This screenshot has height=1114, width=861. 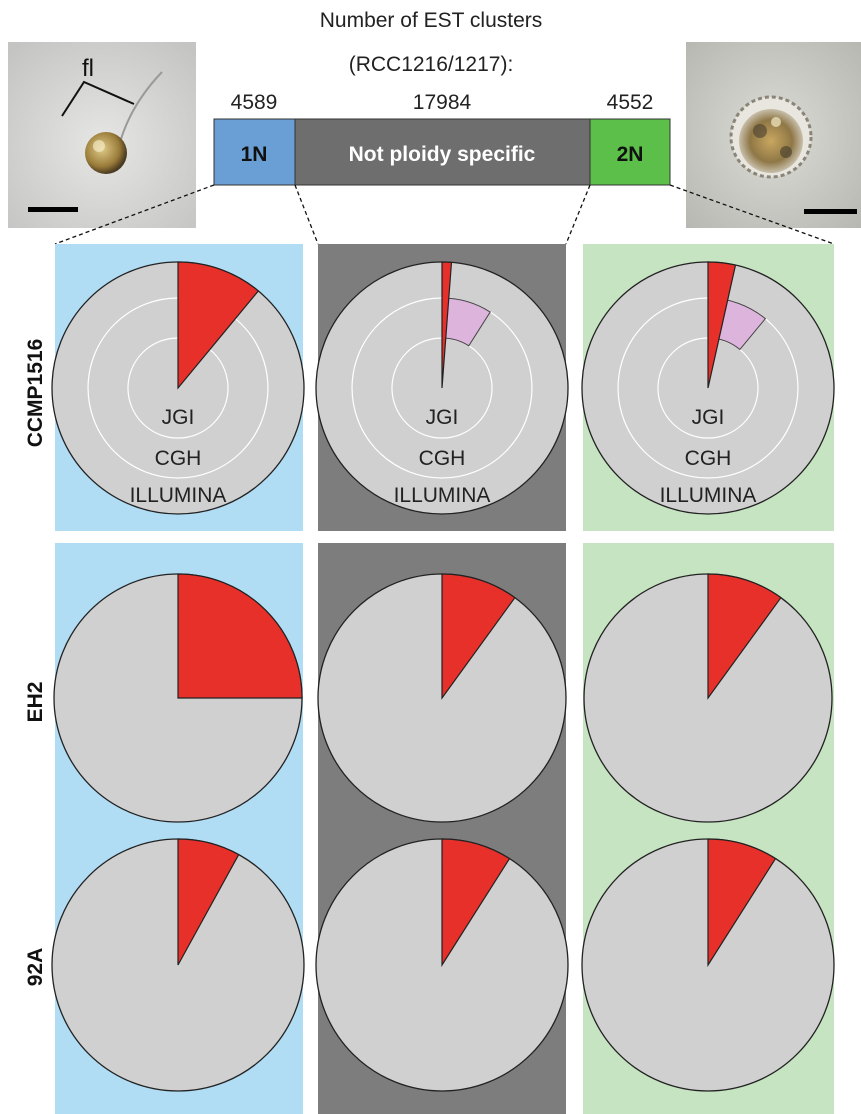 What do you see at coordinates (218, 325) in the screenshot?
I see `pie-wedge-ccmp1516-1n` at bounding box center [218, 325].